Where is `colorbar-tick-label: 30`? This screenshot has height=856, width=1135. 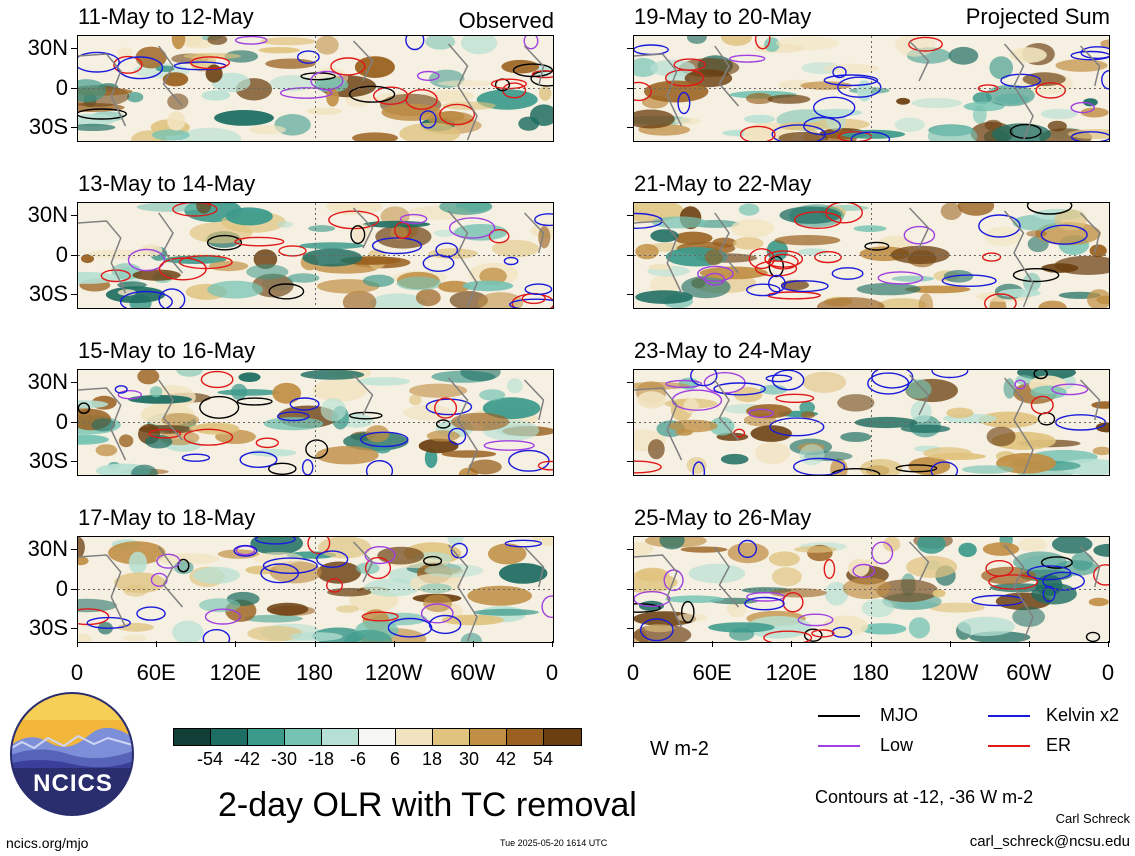 colorbar-tick-label: 30 is located at coordinates (469, 759).